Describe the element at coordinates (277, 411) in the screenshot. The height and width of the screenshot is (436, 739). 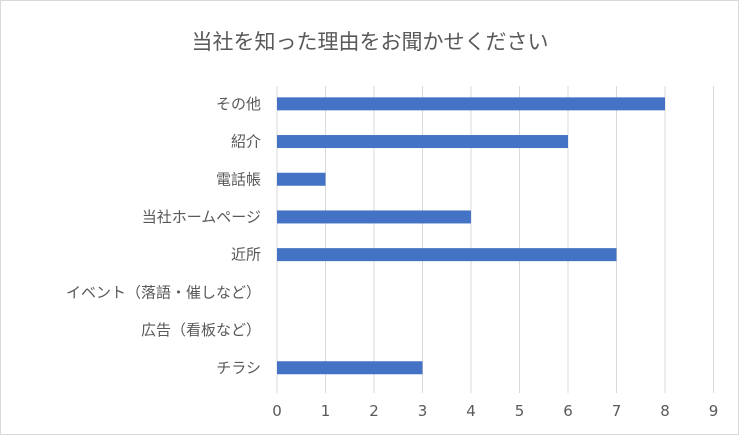
I see `x-tick-label: 0` at that location.